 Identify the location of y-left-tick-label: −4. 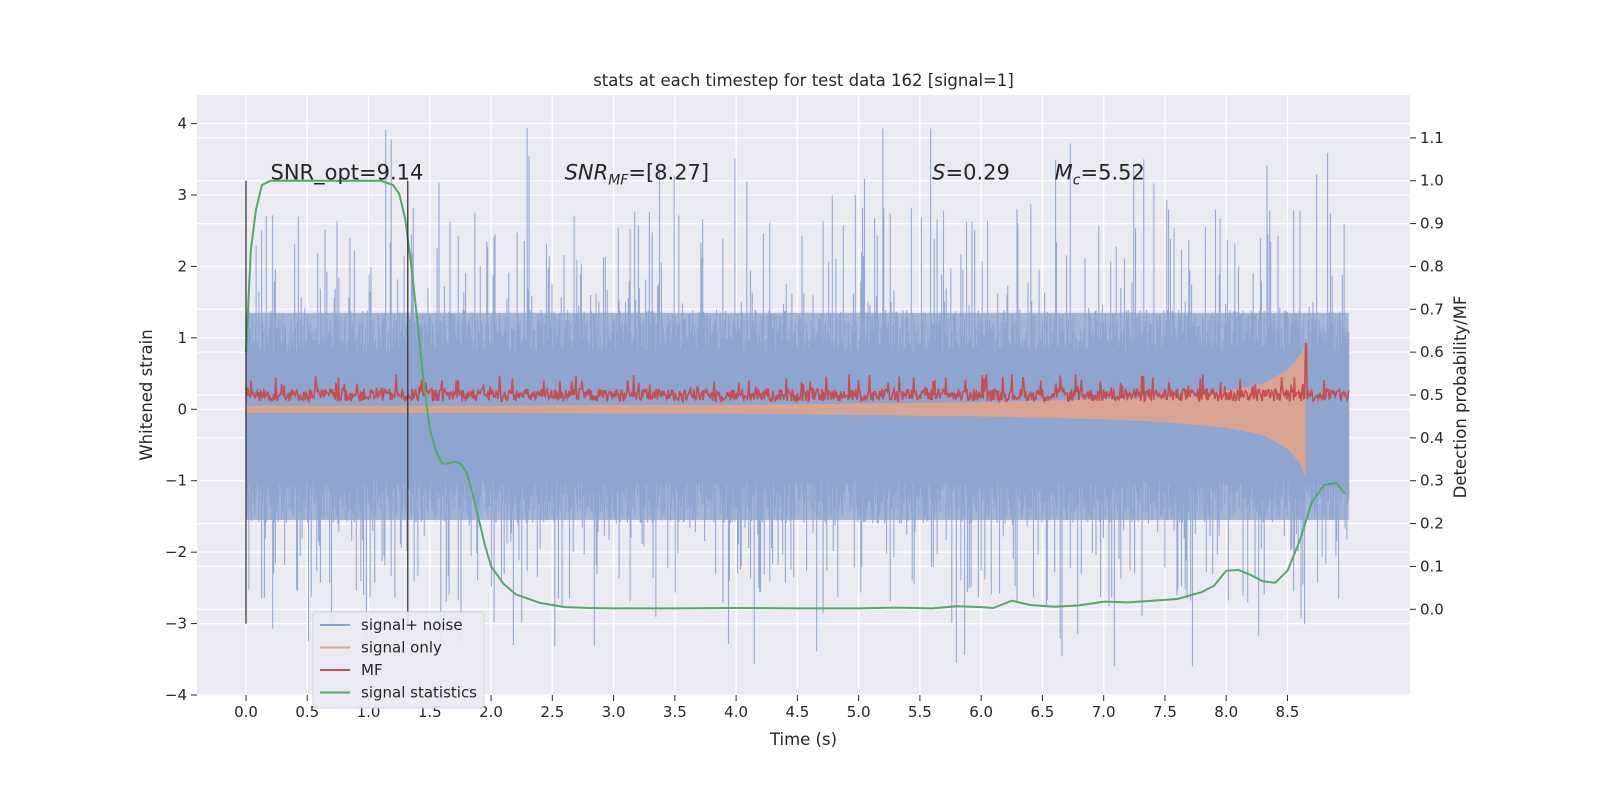
(176, 695).